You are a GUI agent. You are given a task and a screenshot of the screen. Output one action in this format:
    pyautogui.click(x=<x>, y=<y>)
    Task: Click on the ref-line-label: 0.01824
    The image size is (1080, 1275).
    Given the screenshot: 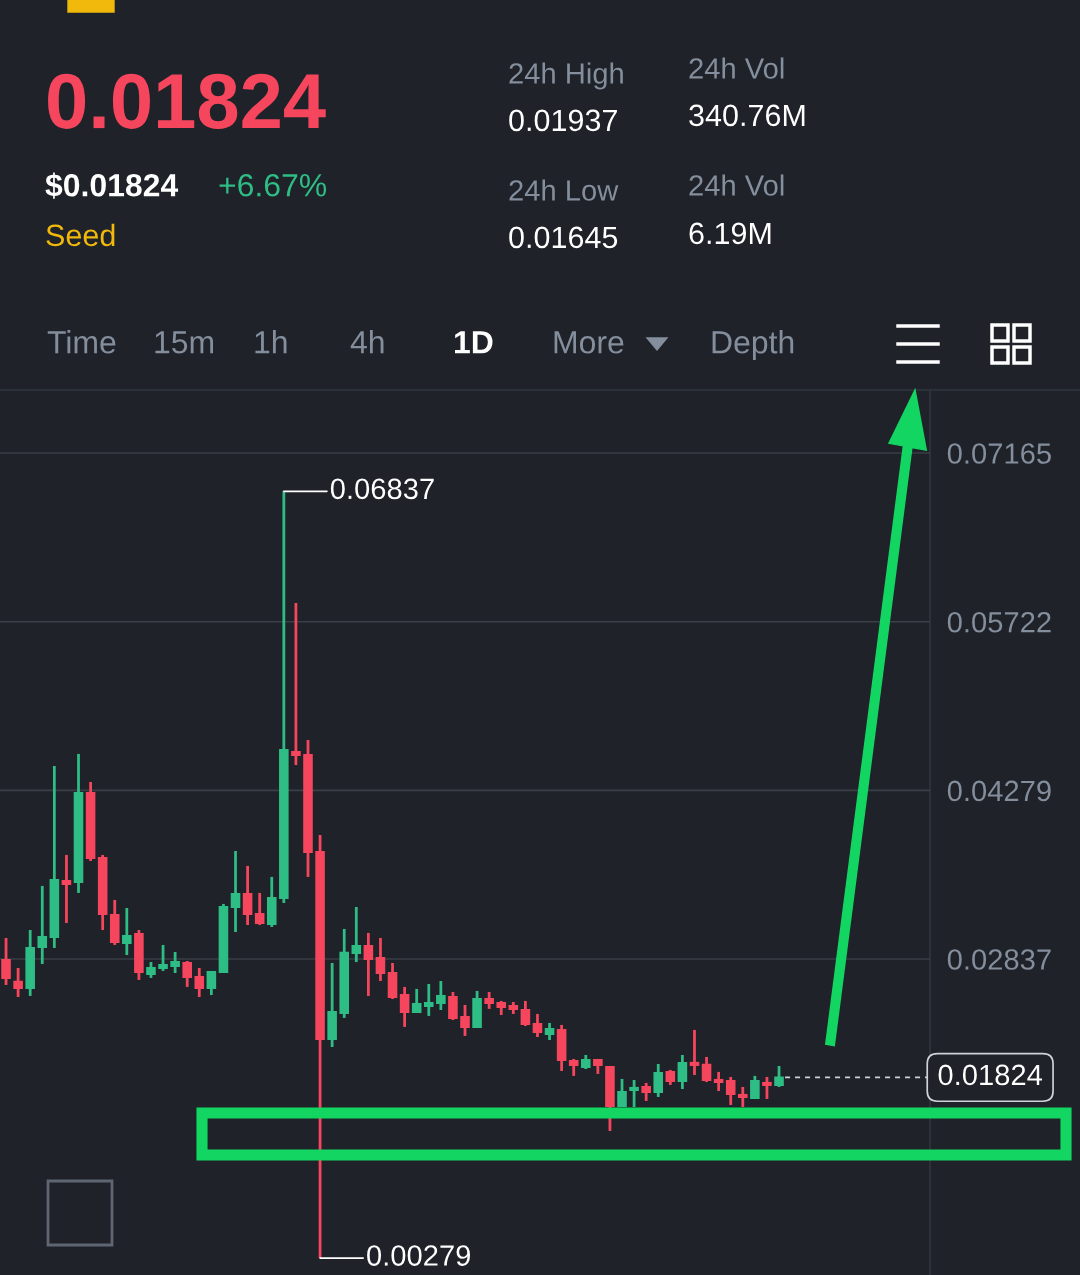 What is the action you would take?
    pyautogui.click(x=990, y=1075)
    